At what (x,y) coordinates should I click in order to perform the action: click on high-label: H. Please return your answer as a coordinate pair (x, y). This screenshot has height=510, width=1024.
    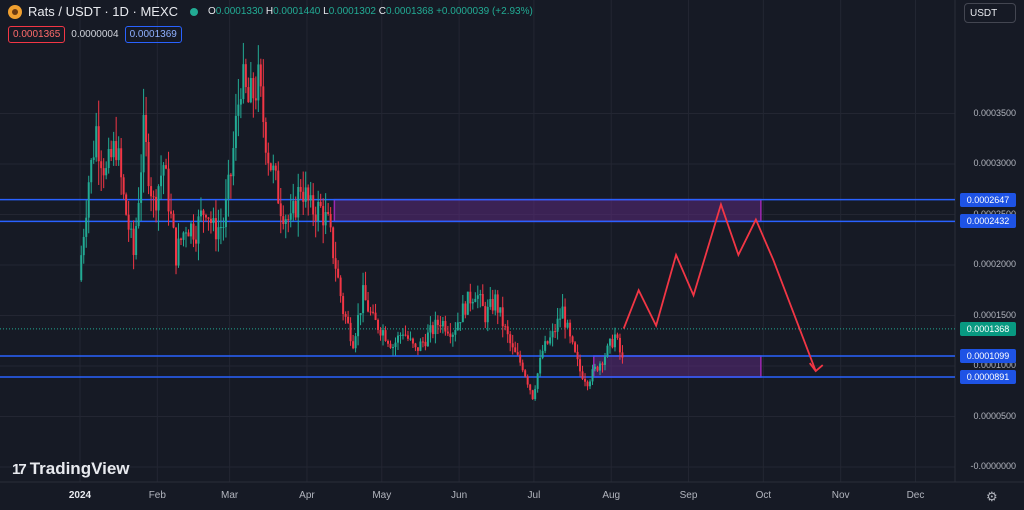
    Looking at the image, I should click on (269, 11).